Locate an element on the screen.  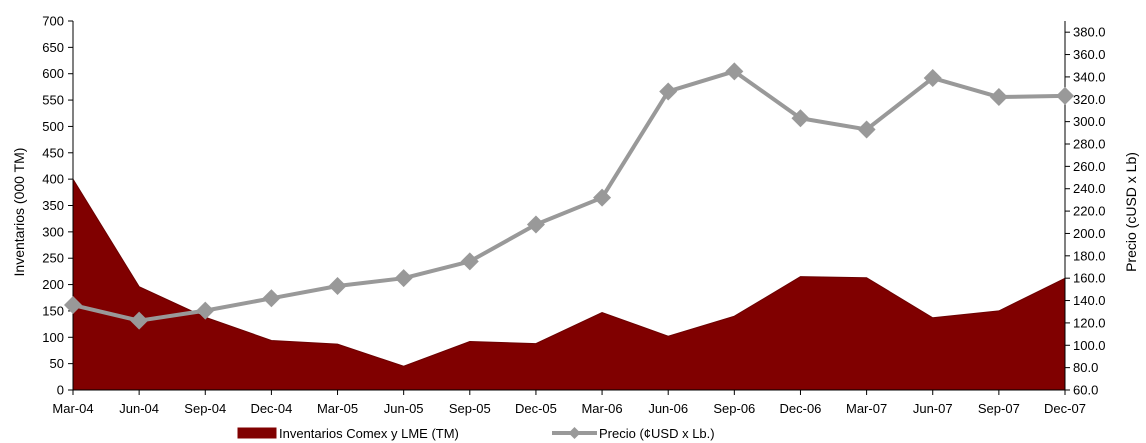
y-tick-label: 600 is located at coordinates (53, 73).